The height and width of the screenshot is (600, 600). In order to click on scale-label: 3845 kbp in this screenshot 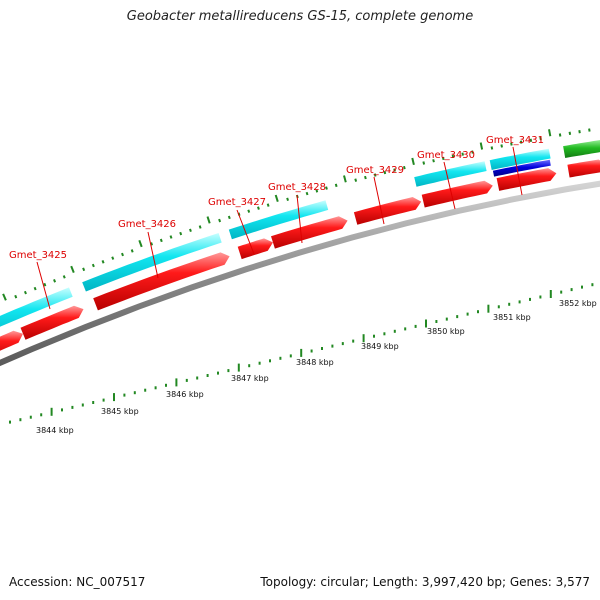, I will do `click(120, 411)`.